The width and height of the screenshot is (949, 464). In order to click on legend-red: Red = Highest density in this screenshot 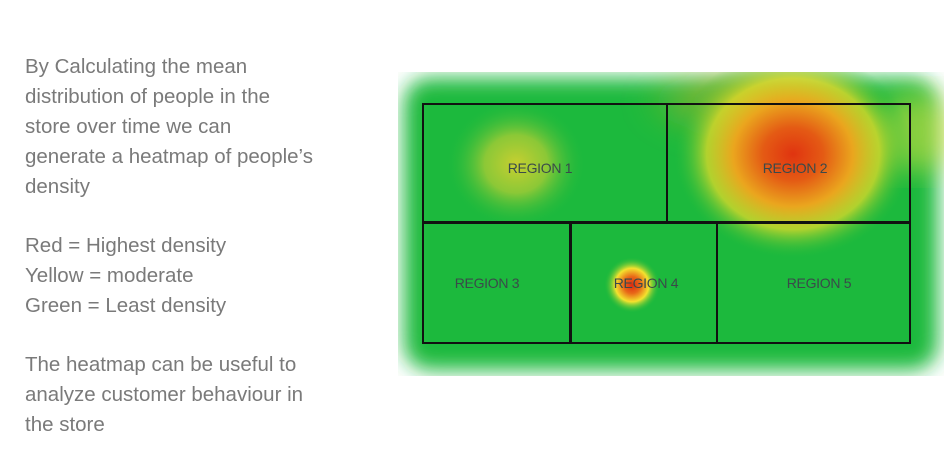, I will do `click(126, 245)`.